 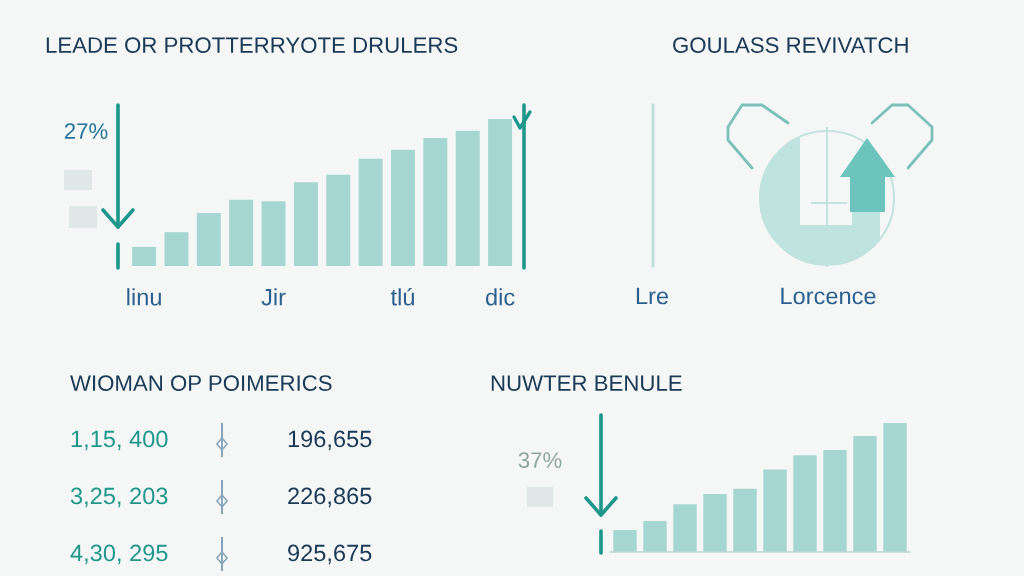 I want to click on x-tick-label: Jir, so click(x=273, y=297).